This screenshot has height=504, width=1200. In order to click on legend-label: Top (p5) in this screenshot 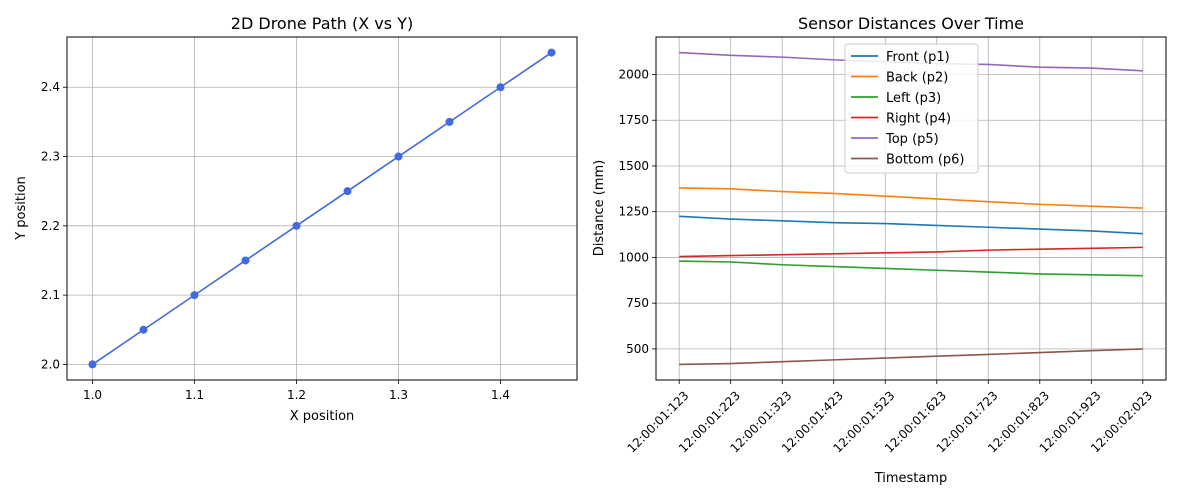, I will do `click(912, 139)`.